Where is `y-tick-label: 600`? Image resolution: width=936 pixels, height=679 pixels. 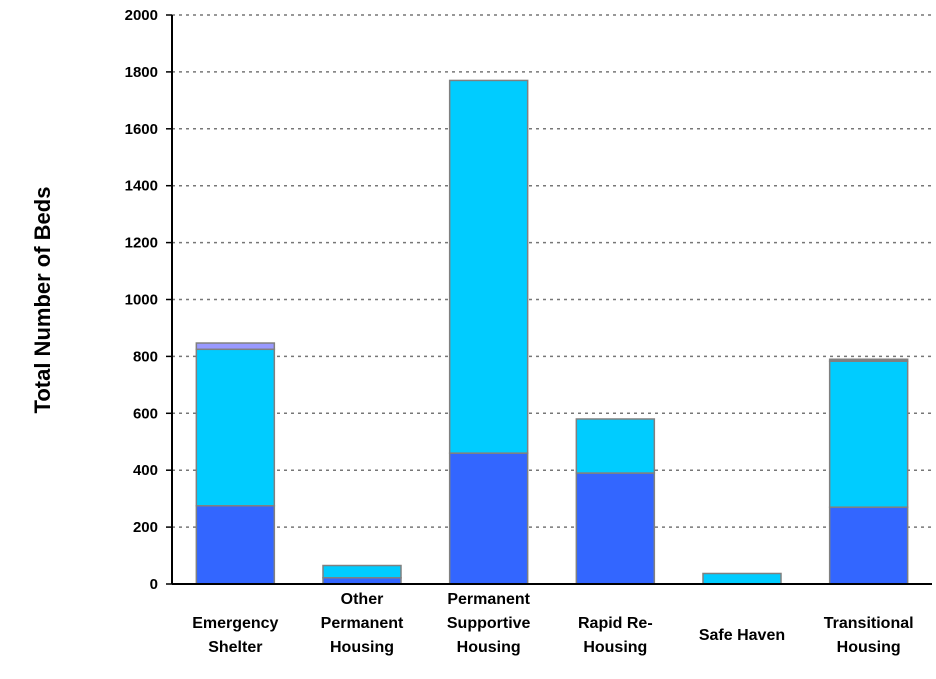
y-tick-label: 600 is located at coordinates (145, 413).